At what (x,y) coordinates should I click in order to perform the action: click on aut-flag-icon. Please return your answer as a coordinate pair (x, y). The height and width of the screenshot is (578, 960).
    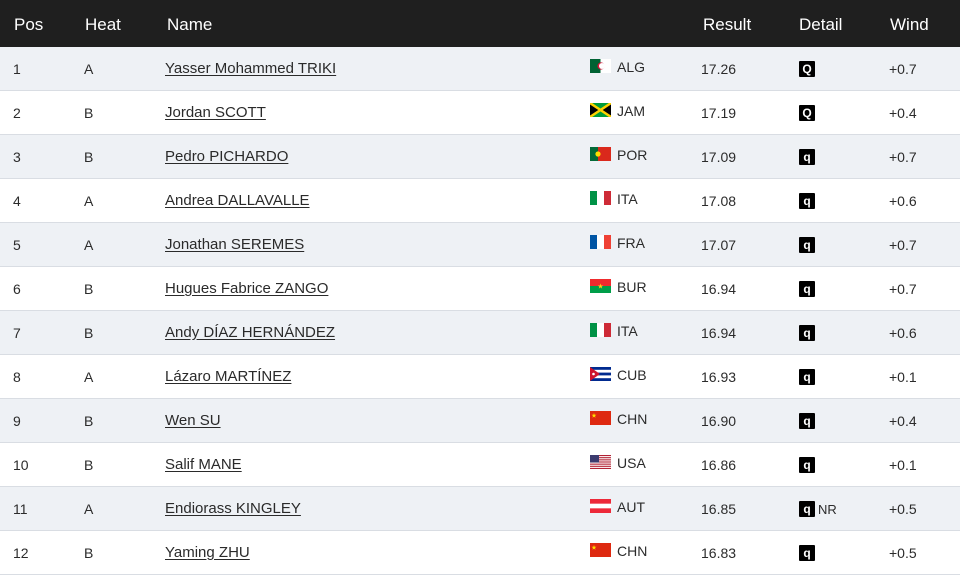
    Looking at the image, I should click on (600, 506).